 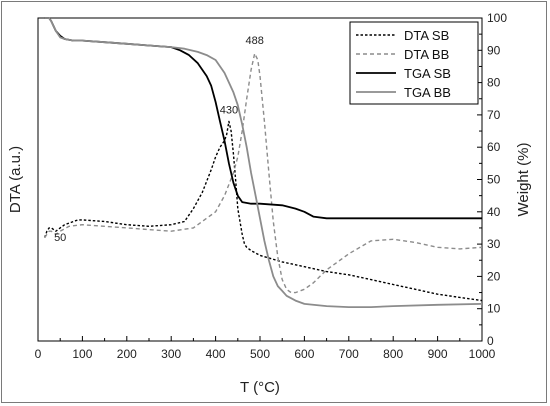 I want to click on x-tick-label: 0, so click(x=38, y=354).